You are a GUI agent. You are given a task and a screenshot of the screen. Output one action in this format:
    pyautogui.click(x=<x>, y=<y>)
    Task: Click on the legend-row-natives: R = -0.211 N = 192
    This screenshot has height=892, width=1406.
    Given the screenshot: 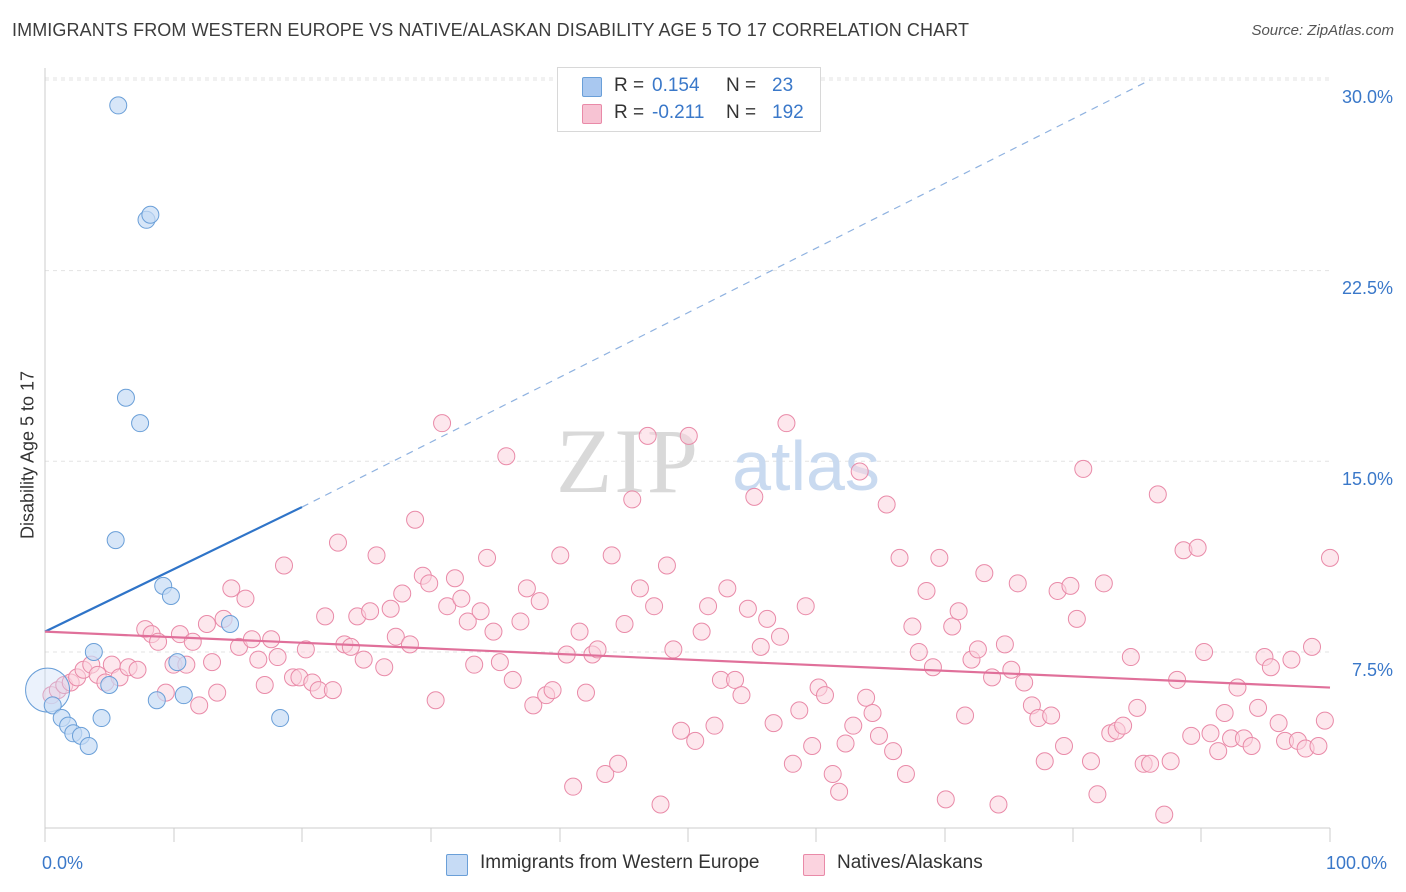 What is the action you would take?
    pyautogui.click(x=689, y=114)
    